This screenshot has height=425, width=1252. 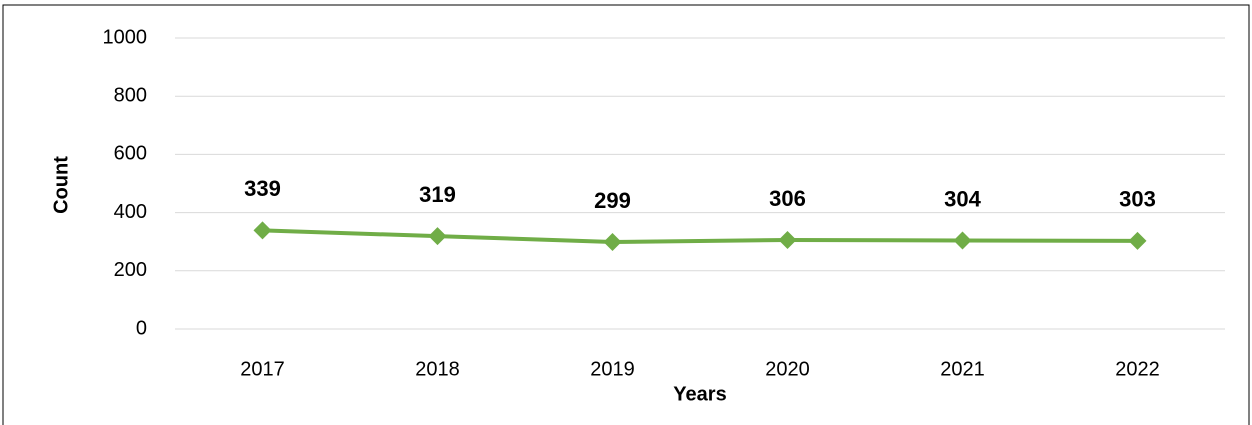 I want to click on x-tick-label: 2018, so click(x=437, y=369).